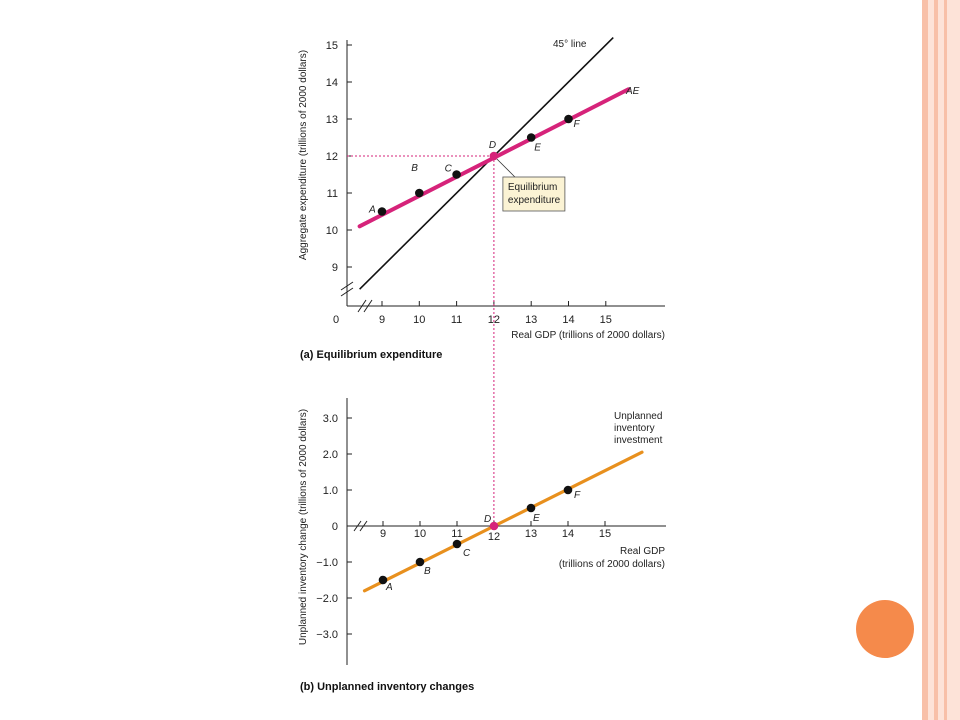 This screenshot has height=720, width=960. What do you see at coordinates (605, 534) in the screenshot?
I see `chart-b-x-tick-label-15: 15` at bounding box center [605, 534].